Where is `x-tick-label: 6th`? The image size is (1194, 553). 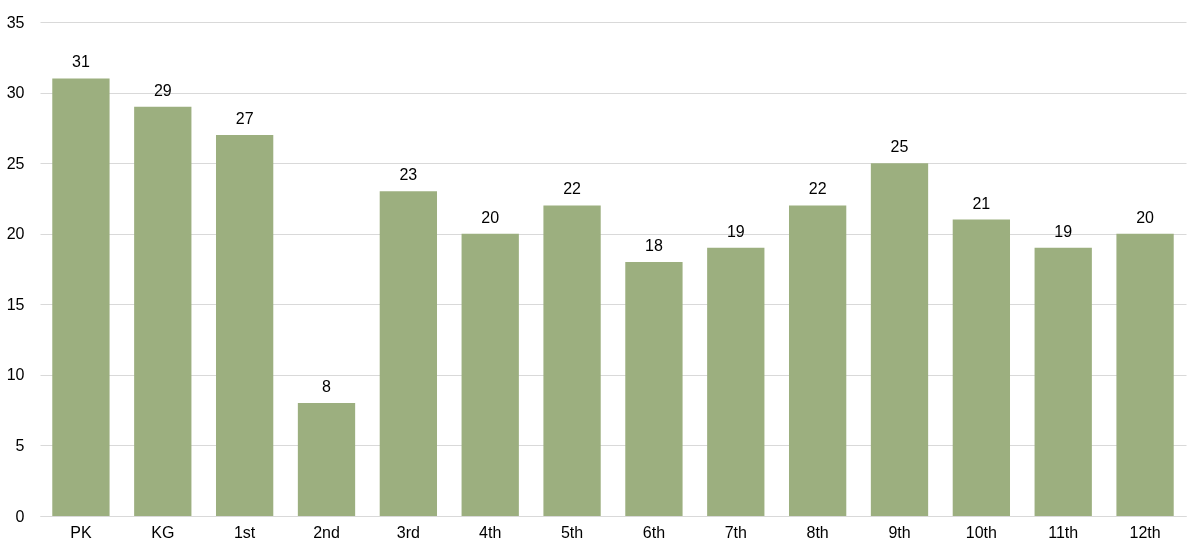
x-tick-label: 6th is located at coordinates (654, 532).